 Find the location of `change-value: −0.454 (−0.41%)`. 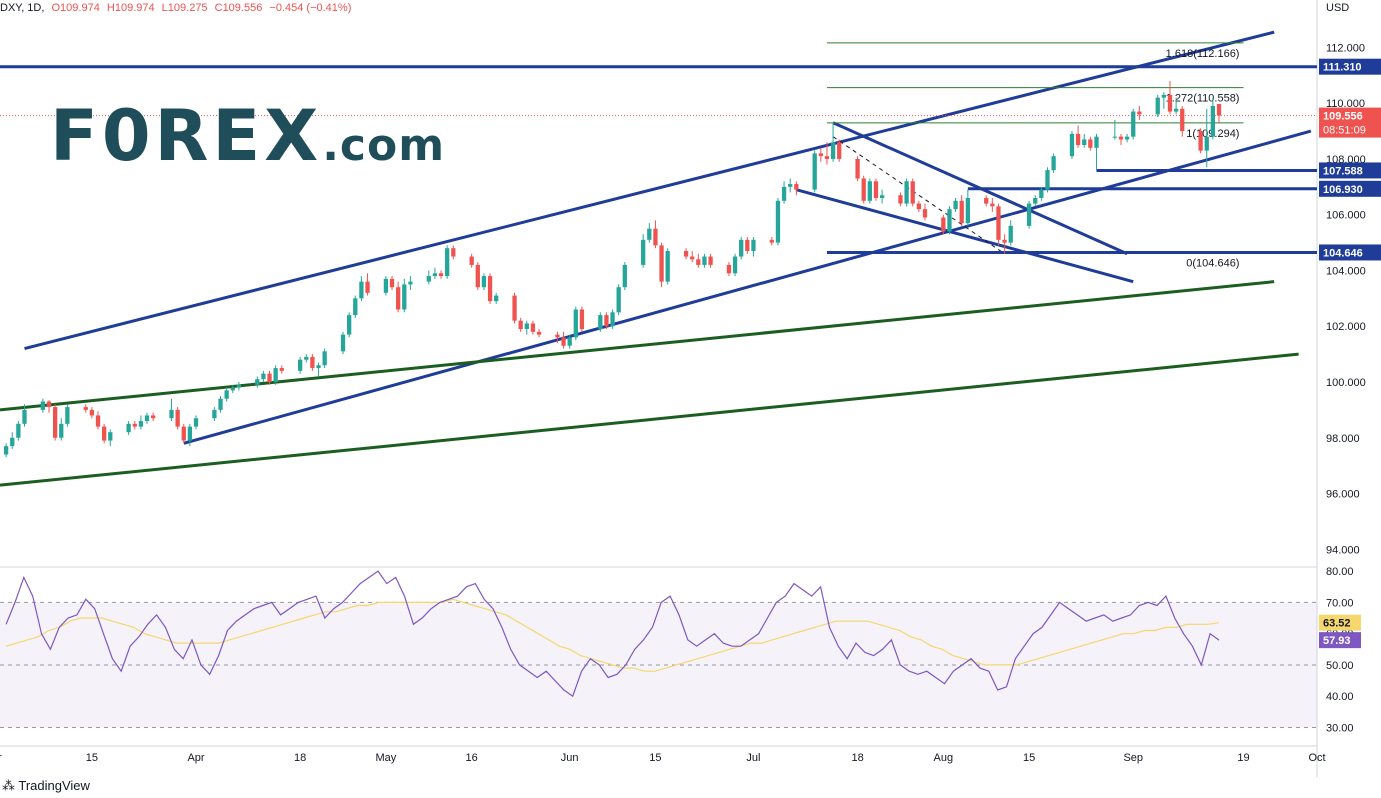

change-value: −0.454 (−0.41%) is located at coordinates (310, 8).